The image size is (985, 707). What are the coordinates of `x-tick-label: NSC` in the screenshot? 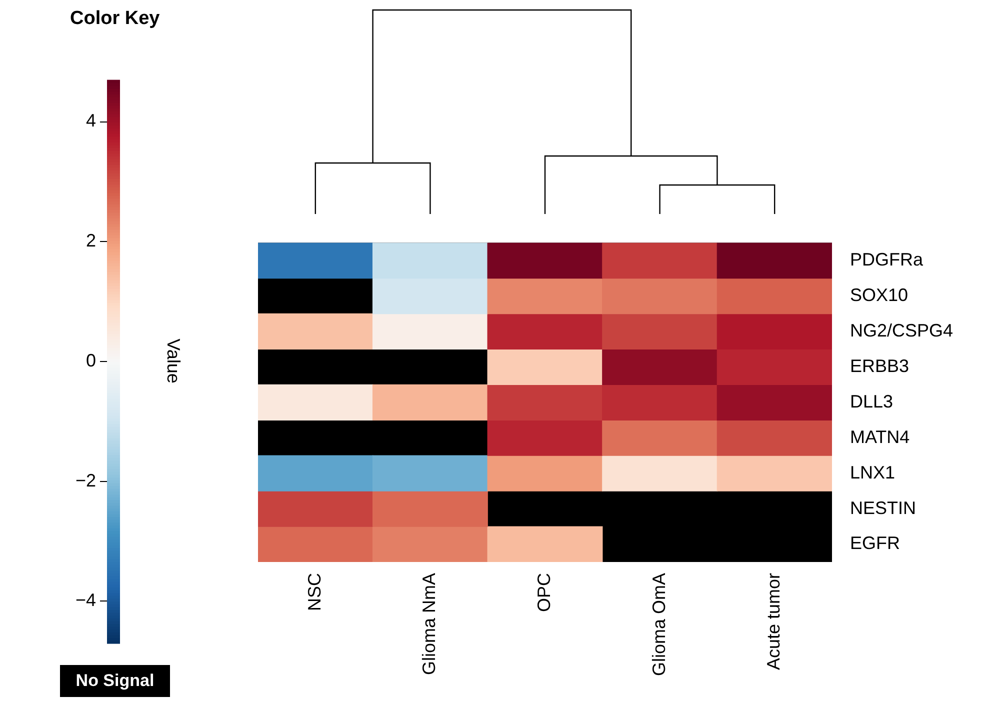 It's located at (314, 592).